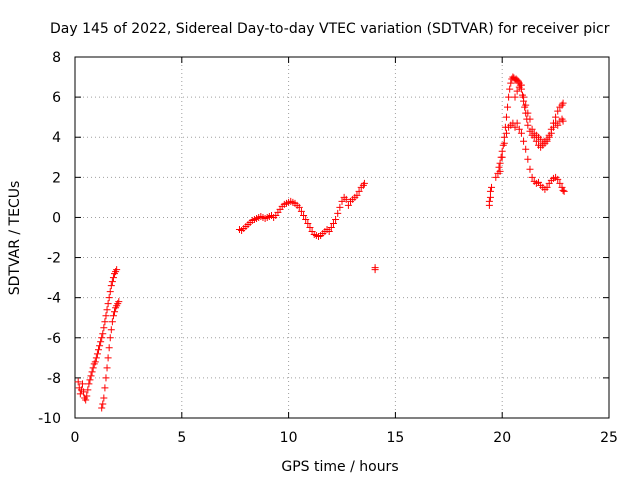 The image size is (640, 480). Describe the element at coordinates (75, 438) in the screenshot. I see `x-tick-label: 0` at that location.